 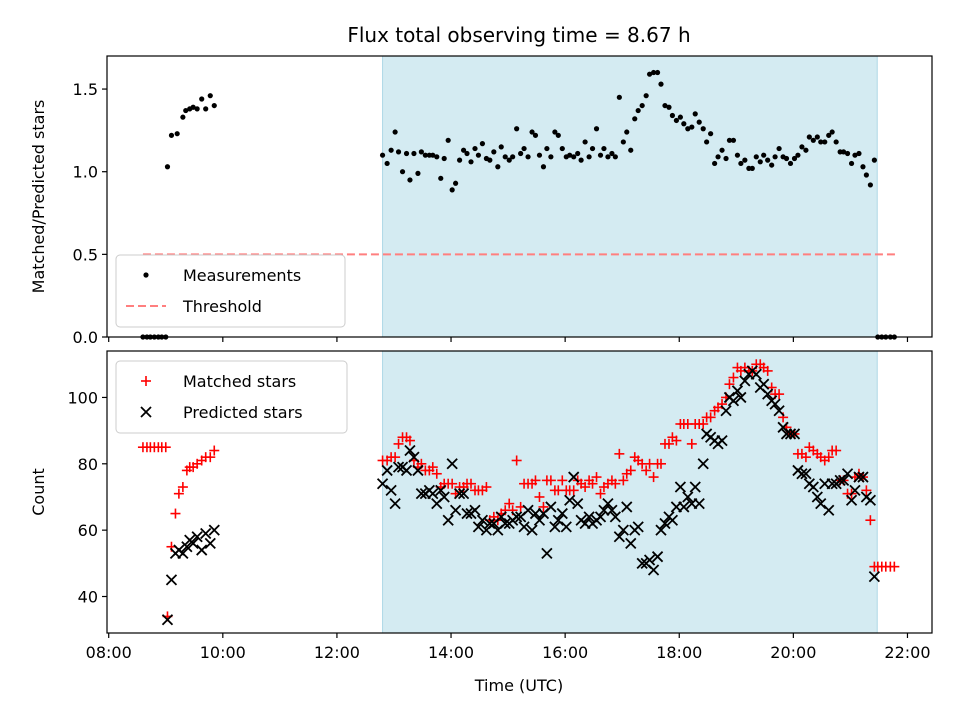 I want to click on y-tick: 40, so click(x=92, y=597).